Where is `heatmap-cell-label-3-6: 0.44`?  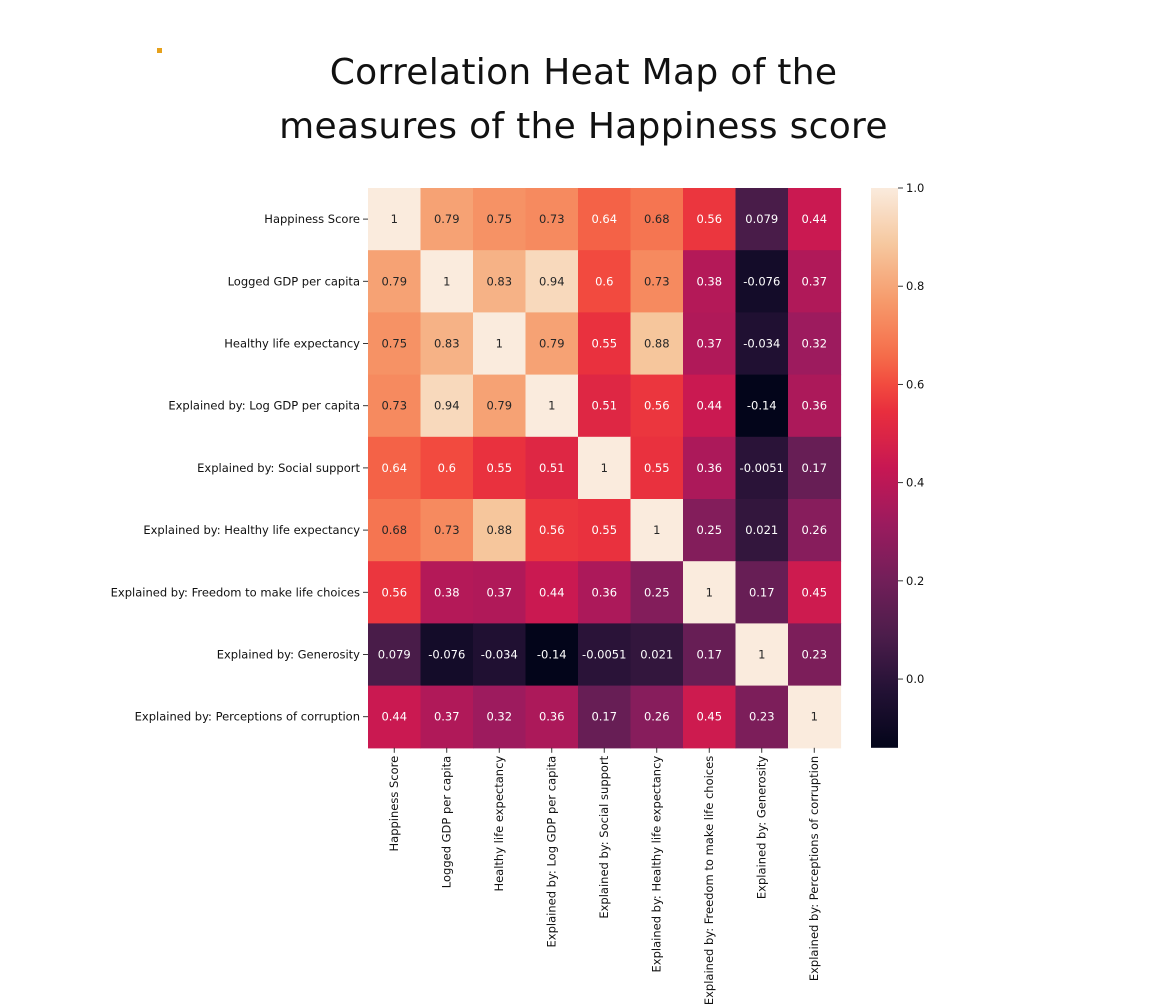
heatmap-cell-label-3-6: 0.44 is located at coordinates (709, 406).